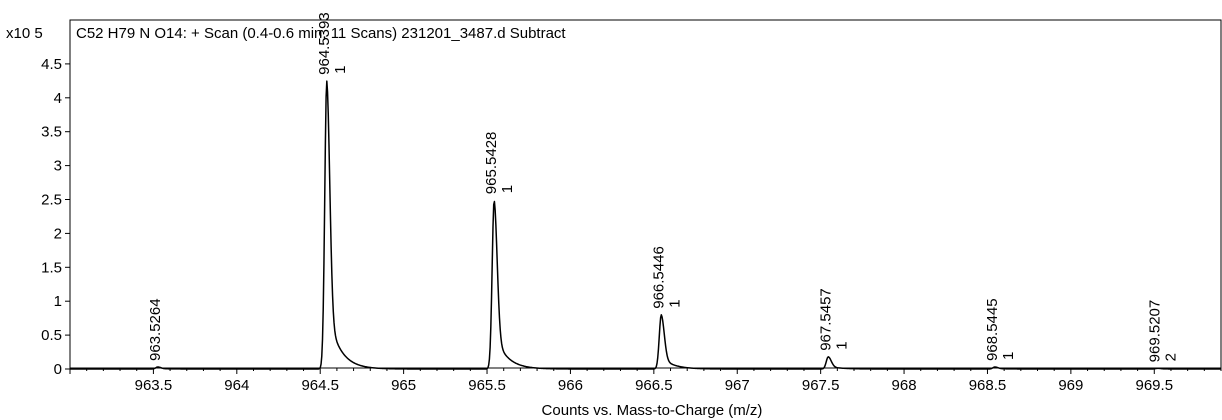  I want to click on peak-mz-label: 968.5445, so click(992, 329).